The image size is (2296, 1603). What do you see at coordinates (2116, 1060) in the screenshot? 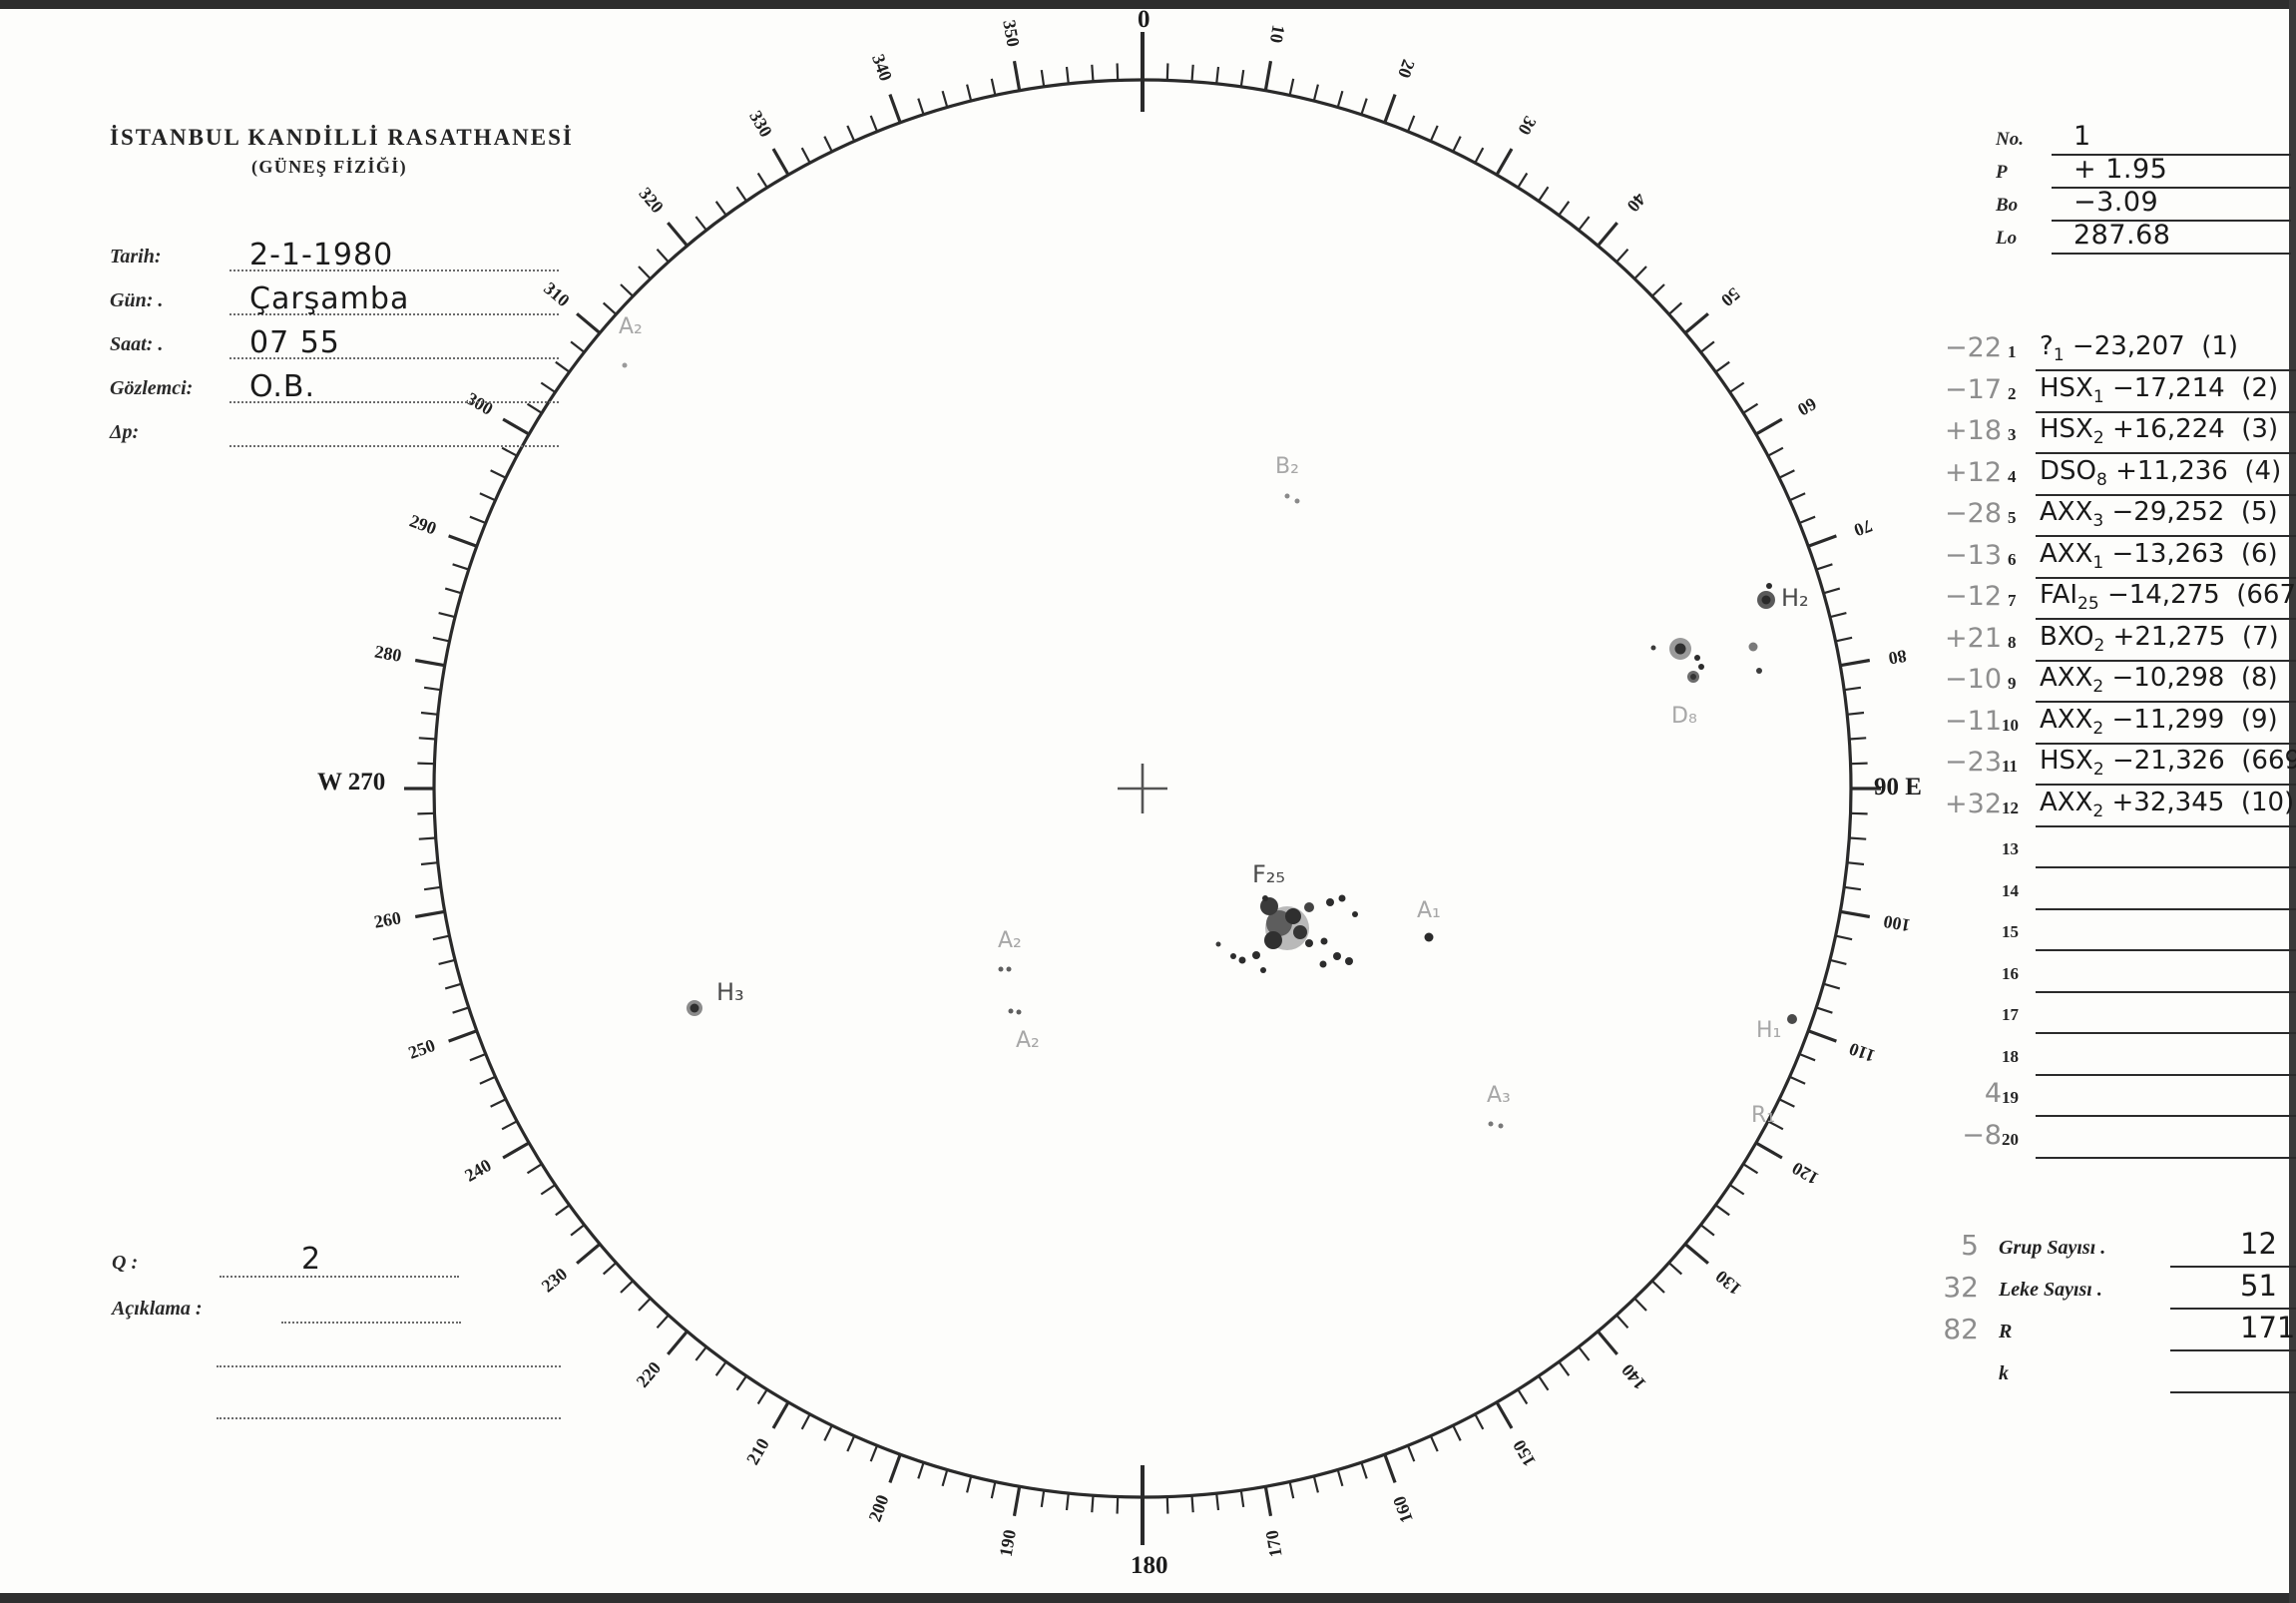
I see `group-row-18: 18` at bounding box center [2116, 1060].